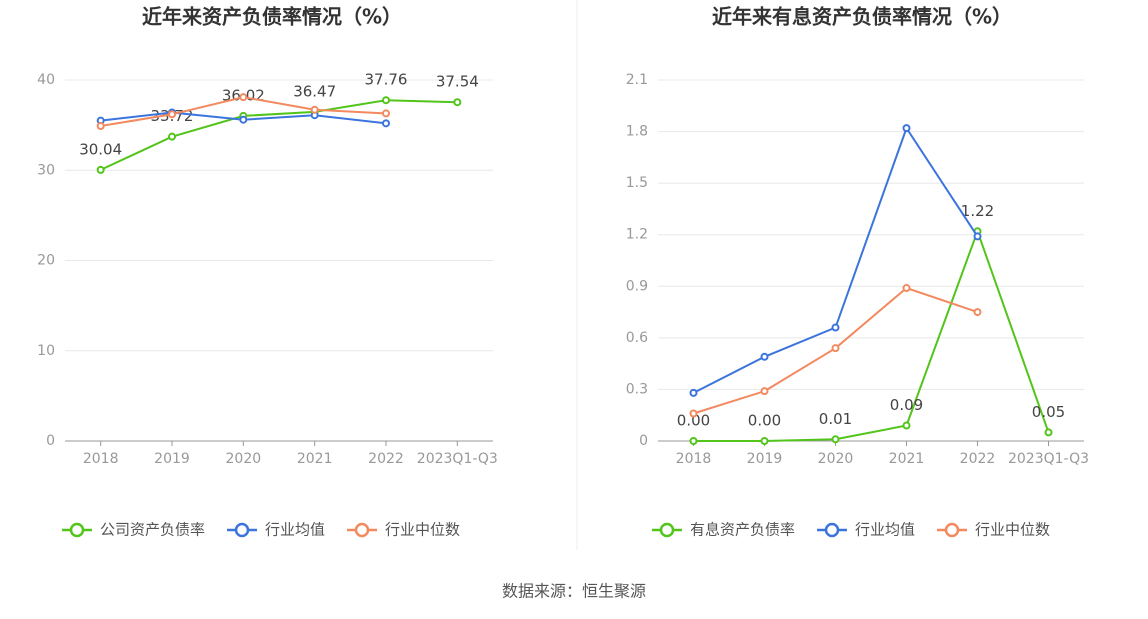  What do you see at coordinates (637, 338) in the screenshot?
I see `y-tick-label: 0.6` at bounding box center [637, 338].